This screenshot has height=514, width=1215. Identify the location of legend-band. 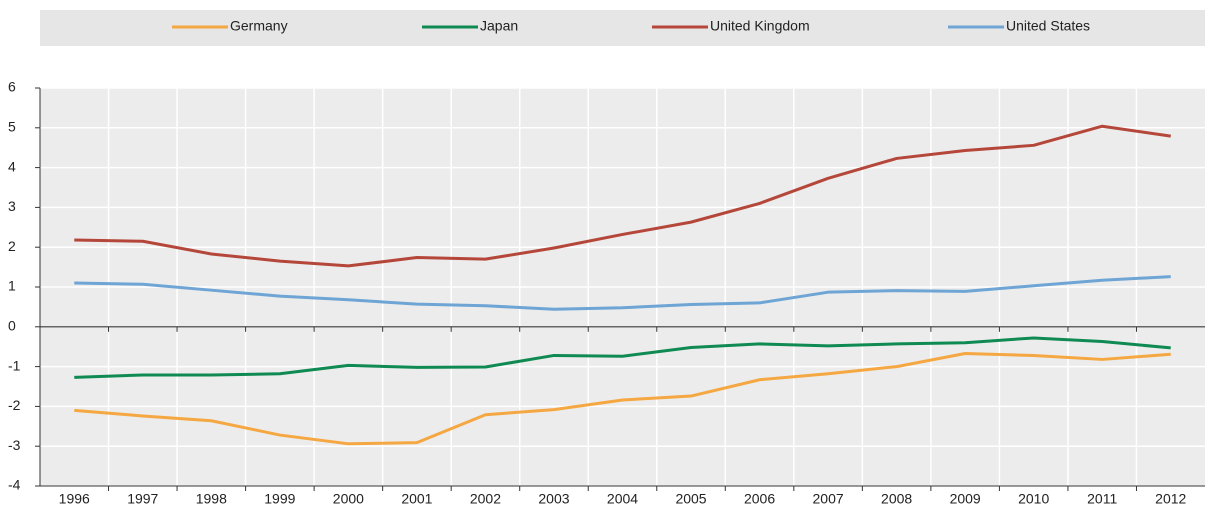
(622, 28).